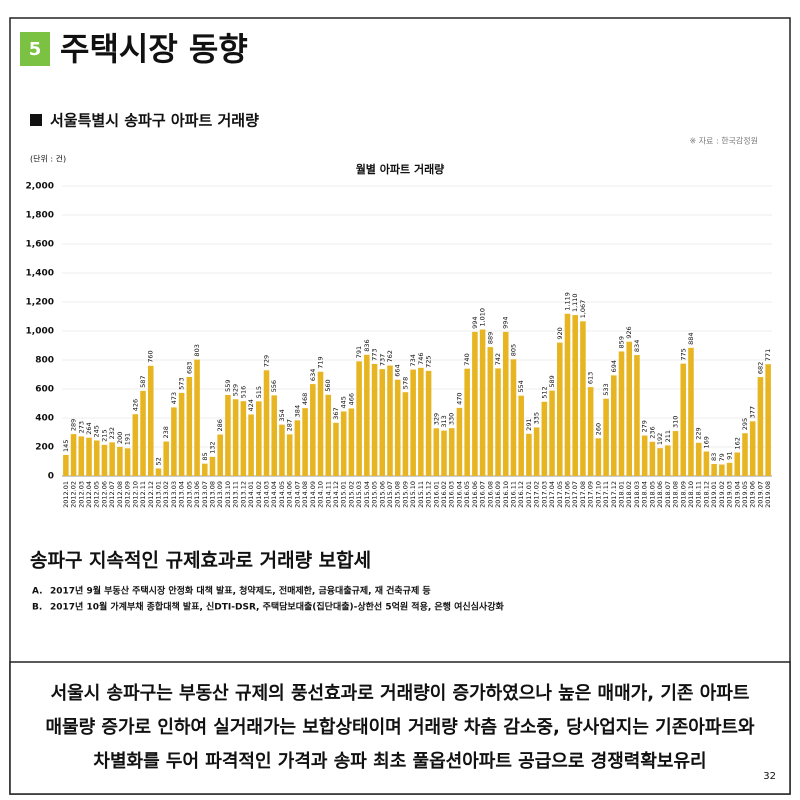 The height and width of the screenshot is (800, 800). I want to click on x-tick-label: 2015.04, so click(367, 494).